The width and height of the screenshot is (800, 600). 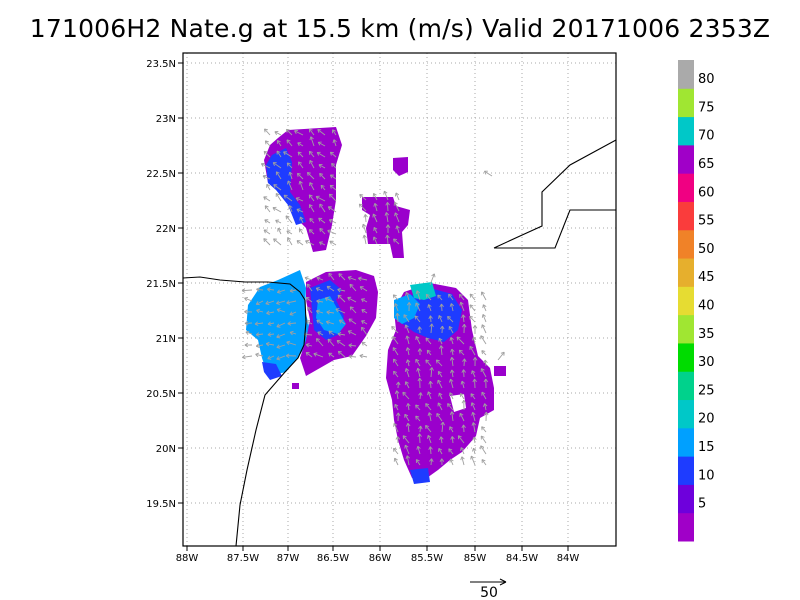 What do you see at coordinates (161, 174) in the screenshot?
I see `lat-tick-label: 22.5N` at bounding box center [161, 174].